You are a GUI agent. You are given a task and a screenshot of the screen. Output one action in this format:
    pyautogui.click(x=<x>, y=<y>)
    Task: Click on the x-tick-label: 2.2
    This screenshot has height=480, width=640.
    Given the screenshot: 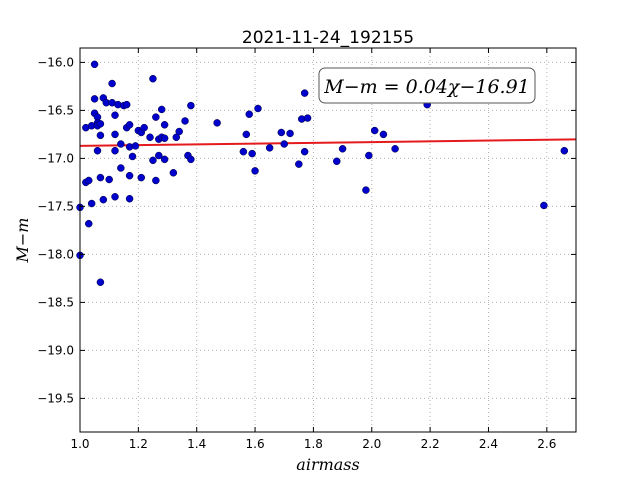 What is the action you would take?
    pyautogui.click(x=430, y=444)
    